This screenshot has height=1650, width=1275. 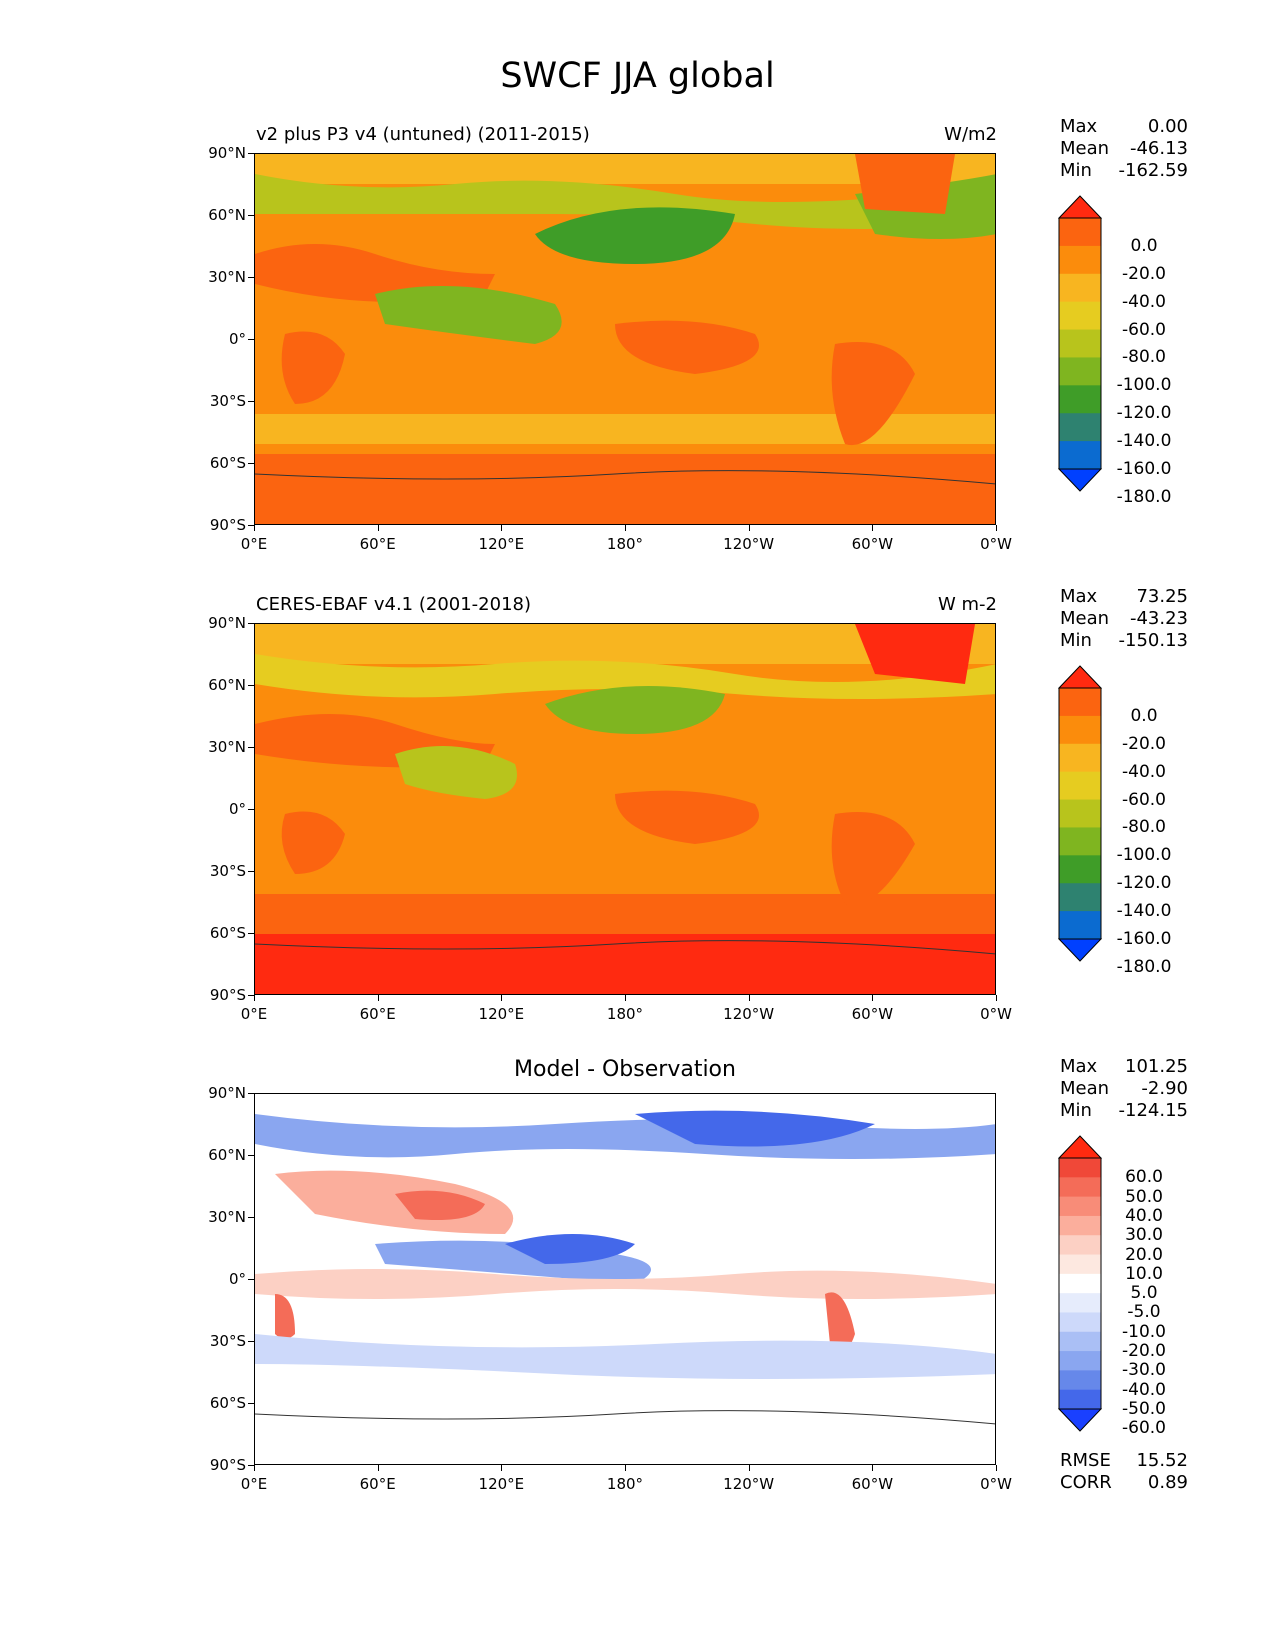 I want to click on stats-block: Max 101.25 Mean -2.90 Min -124.15, so click(x=1124, y=1089).